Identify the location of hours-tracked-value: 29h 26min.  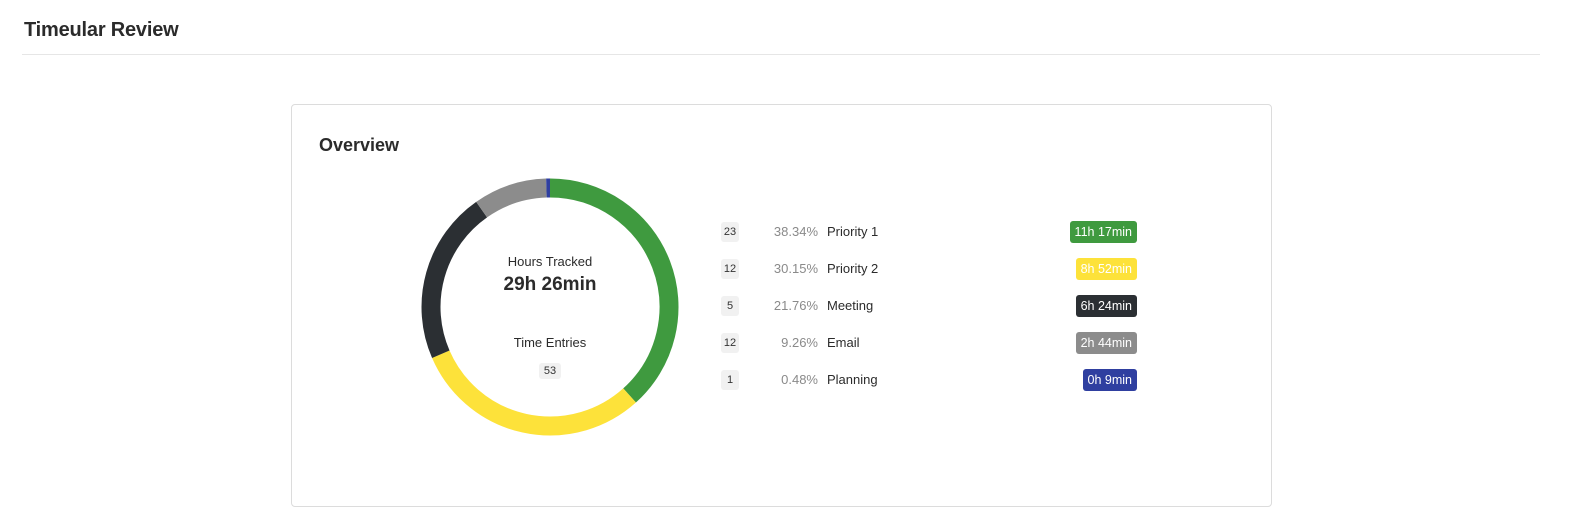
(550, 284).